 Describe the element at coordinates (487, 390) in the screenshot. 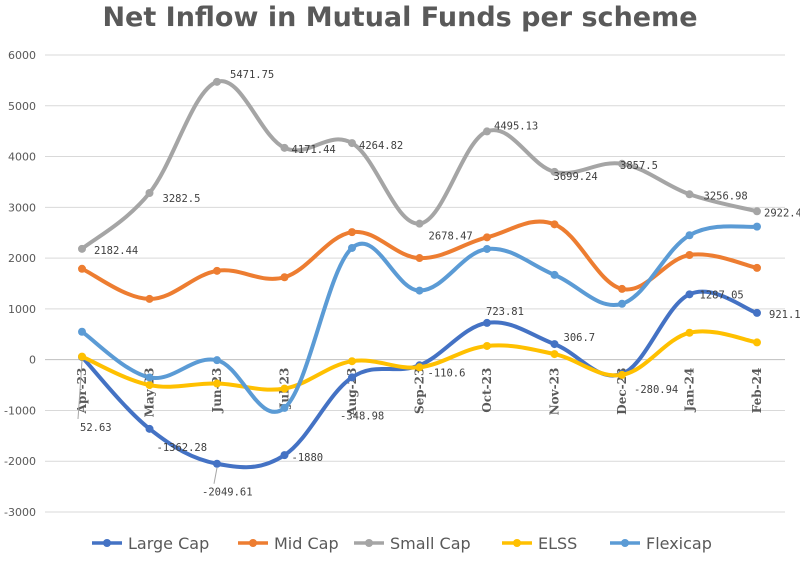

I see `x-tick-label: Oct-23` at that location.